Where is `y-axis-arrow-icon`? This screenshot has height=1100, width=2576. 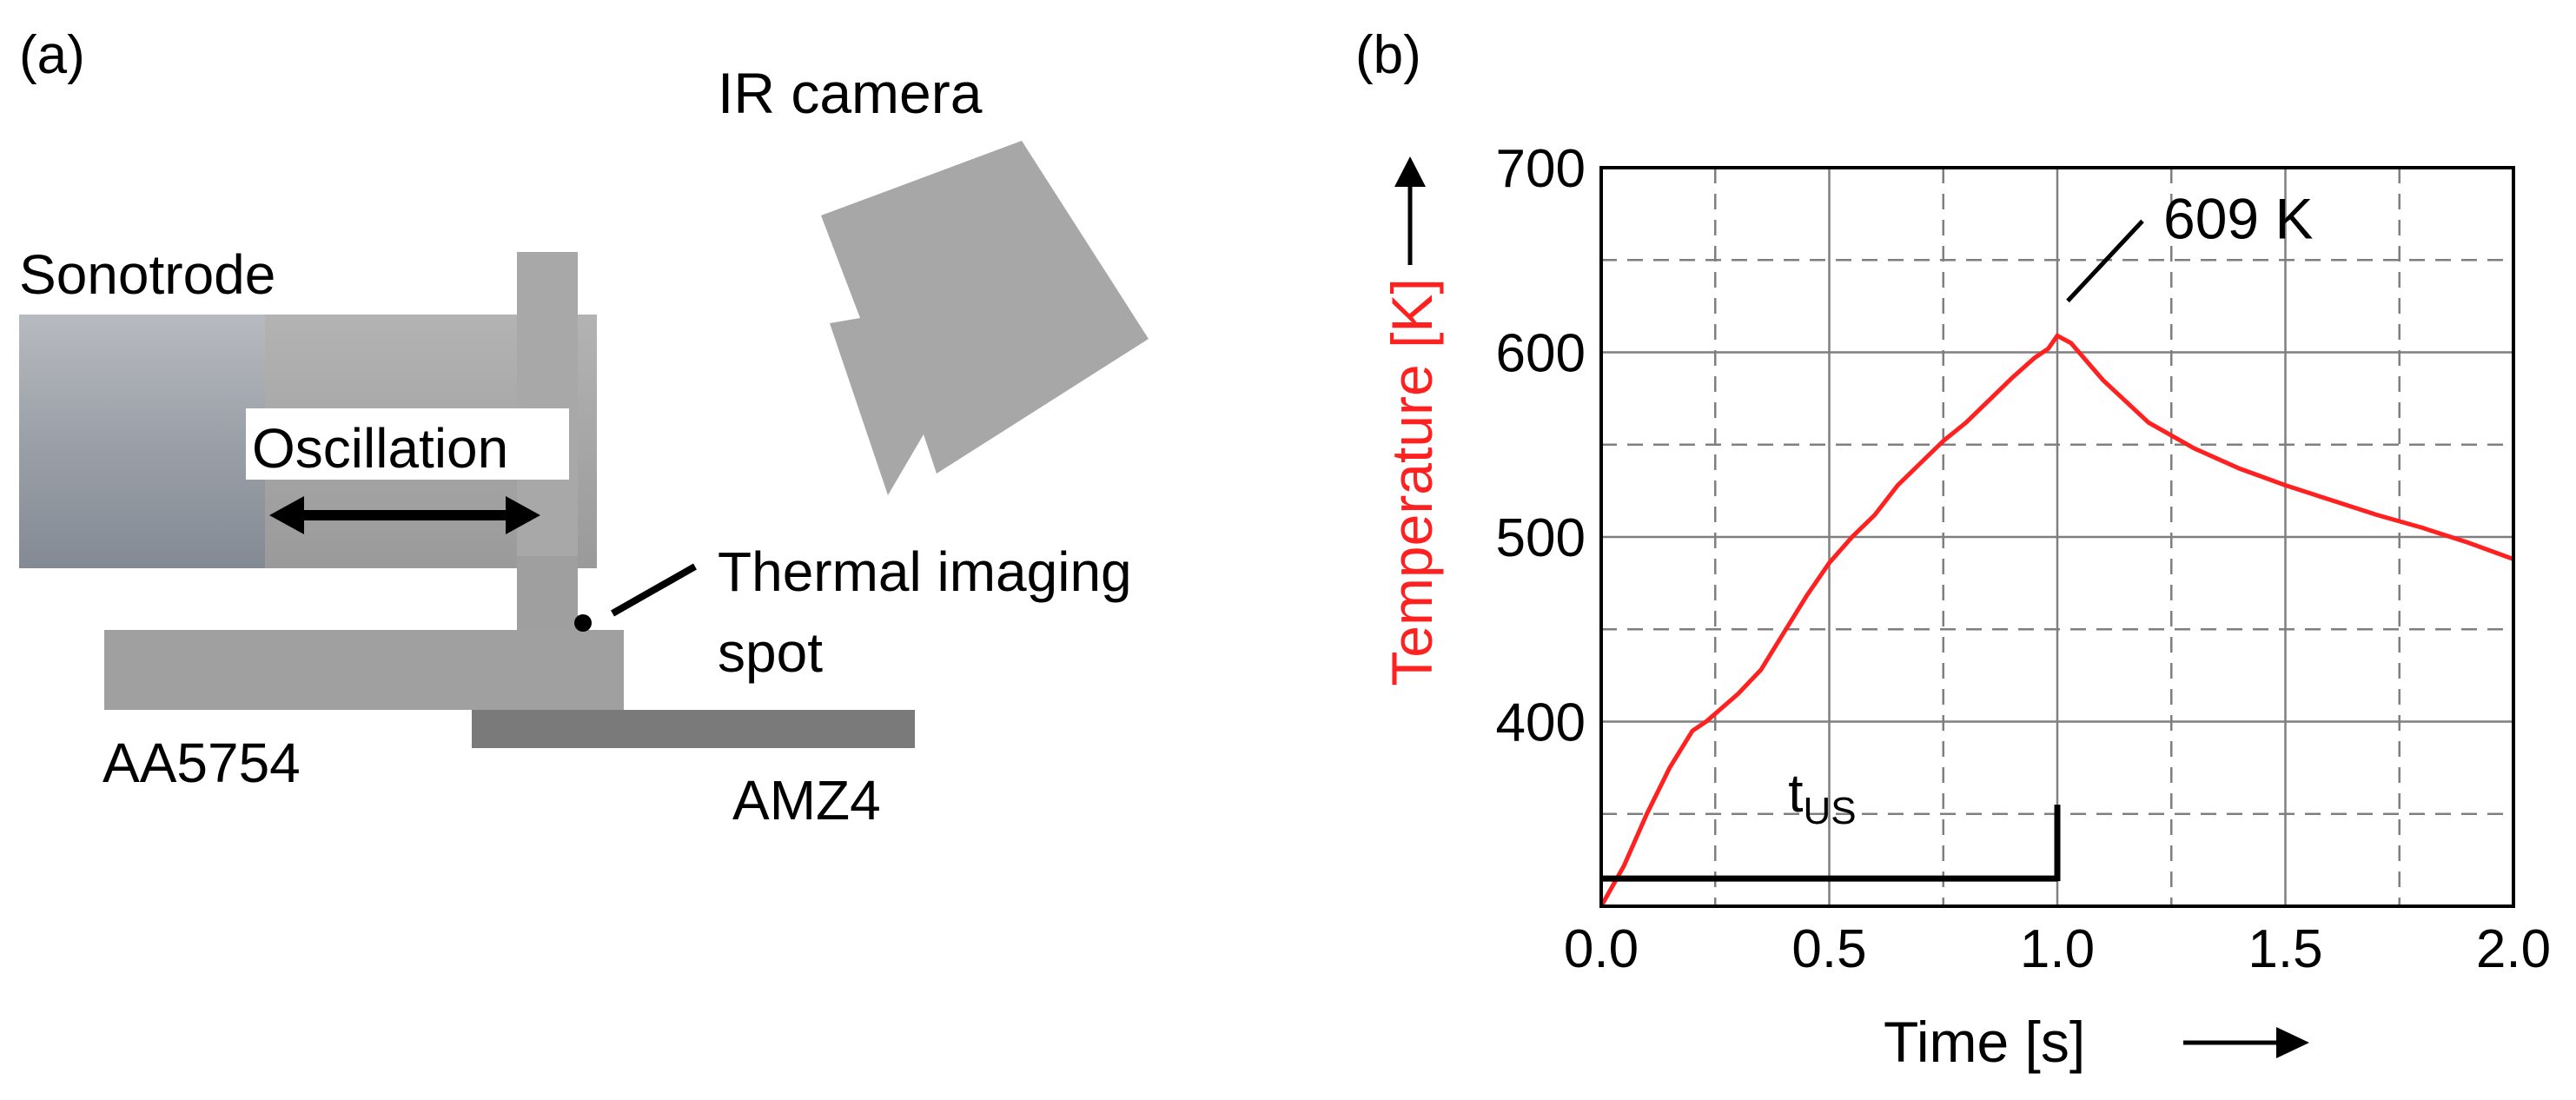 y-axis-arrow-icon is located at coordinates (1410, 210).